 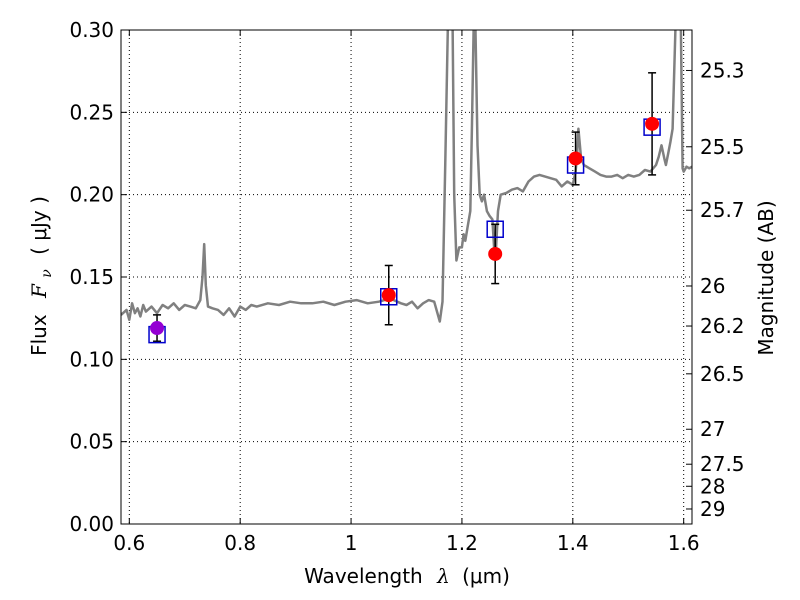 I want to click on model-point, so click(x=495, y=229).